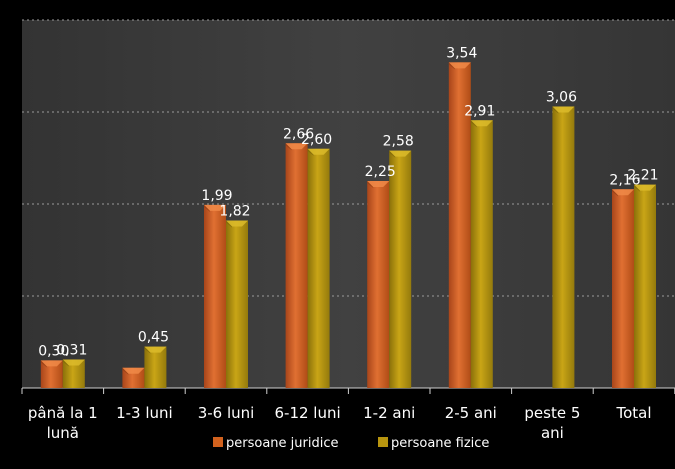 The width and height of the screenshot is (675, 469). Describe the element at coordinates (440, 443) in the screenshot. I see `legend-label-persoane-fizice: persoane fizice` at that location.